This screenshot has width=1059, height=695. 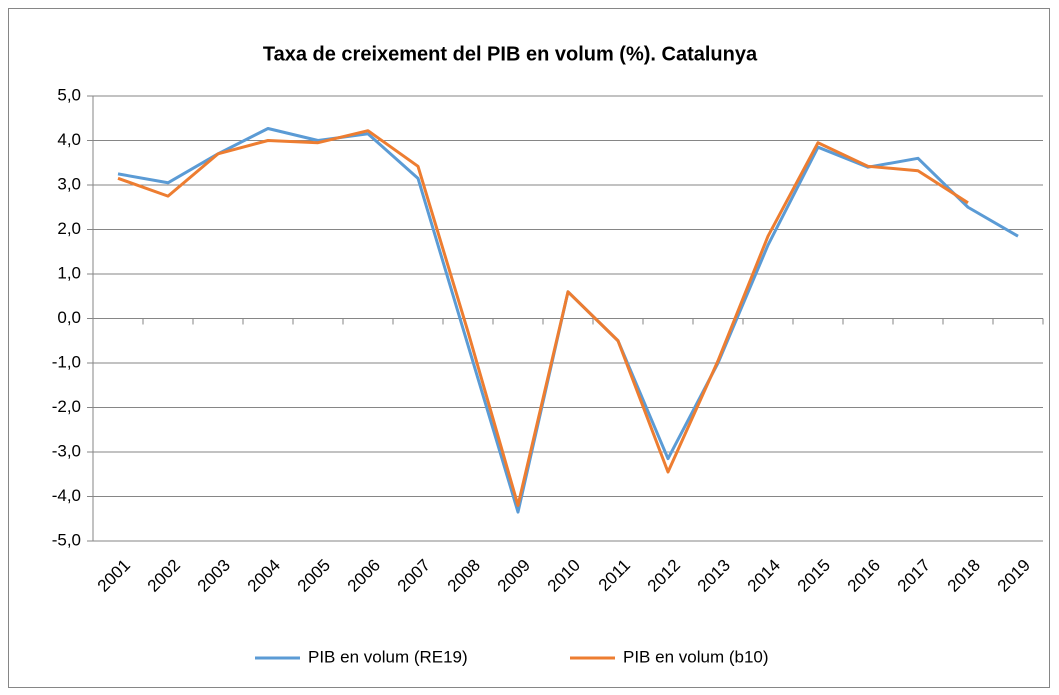 I want to click on y-tick-label: -4,0, so click(x=66, y=495).